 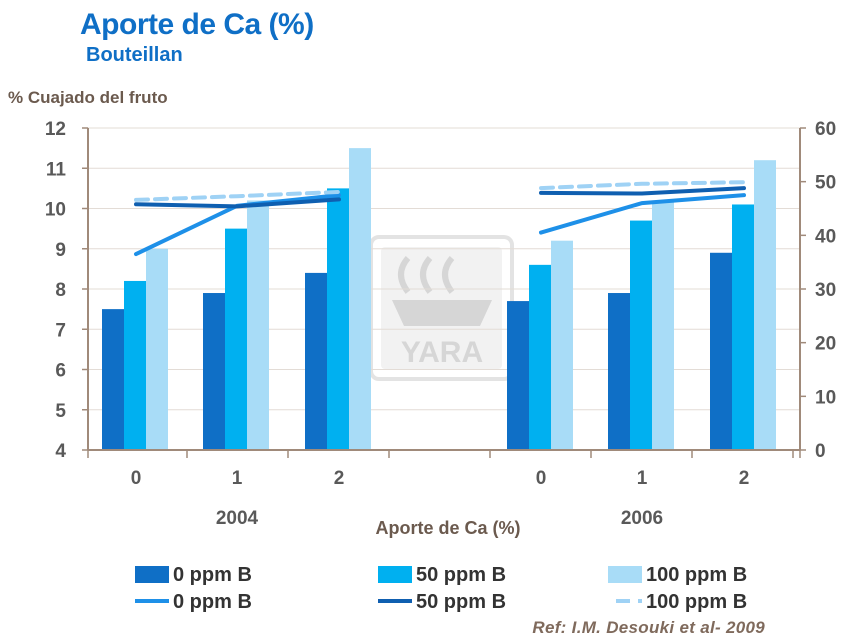 I want to click on y2-tick-label: 40, so click(x=825, y=236).